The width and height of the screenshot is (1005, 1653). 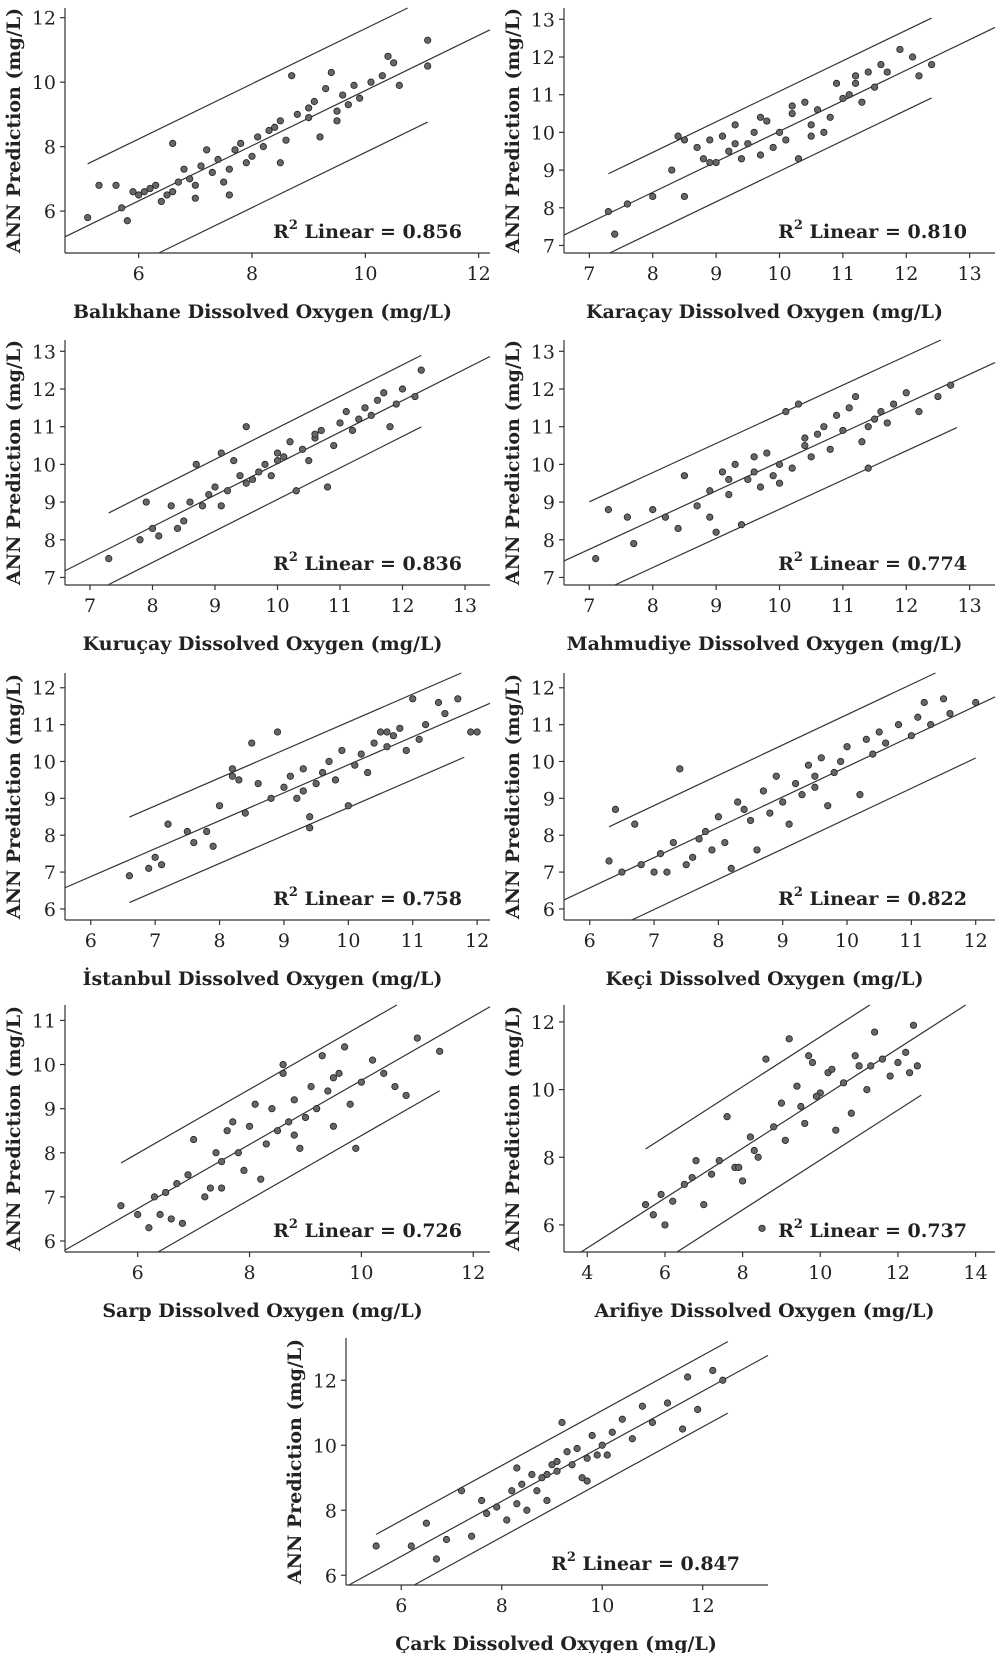 I want to click on chart-6-x-tick-label: 10, so click(x=847, y=941).